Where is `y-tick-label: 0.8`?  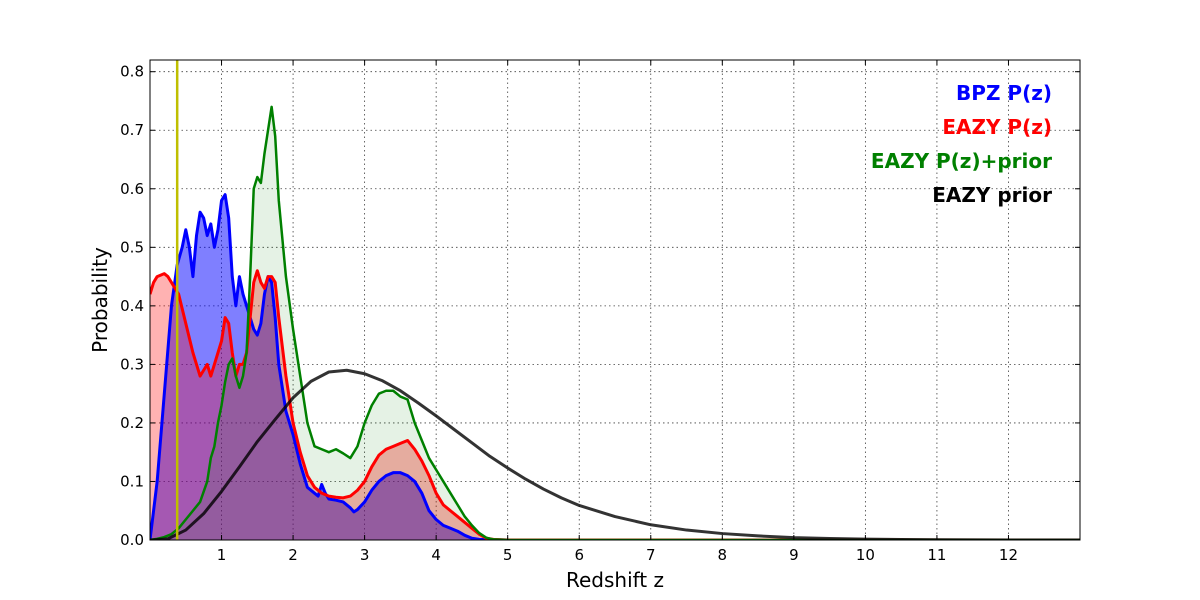
y-tick-label: 0.8 is located at coordinates (132, 72).